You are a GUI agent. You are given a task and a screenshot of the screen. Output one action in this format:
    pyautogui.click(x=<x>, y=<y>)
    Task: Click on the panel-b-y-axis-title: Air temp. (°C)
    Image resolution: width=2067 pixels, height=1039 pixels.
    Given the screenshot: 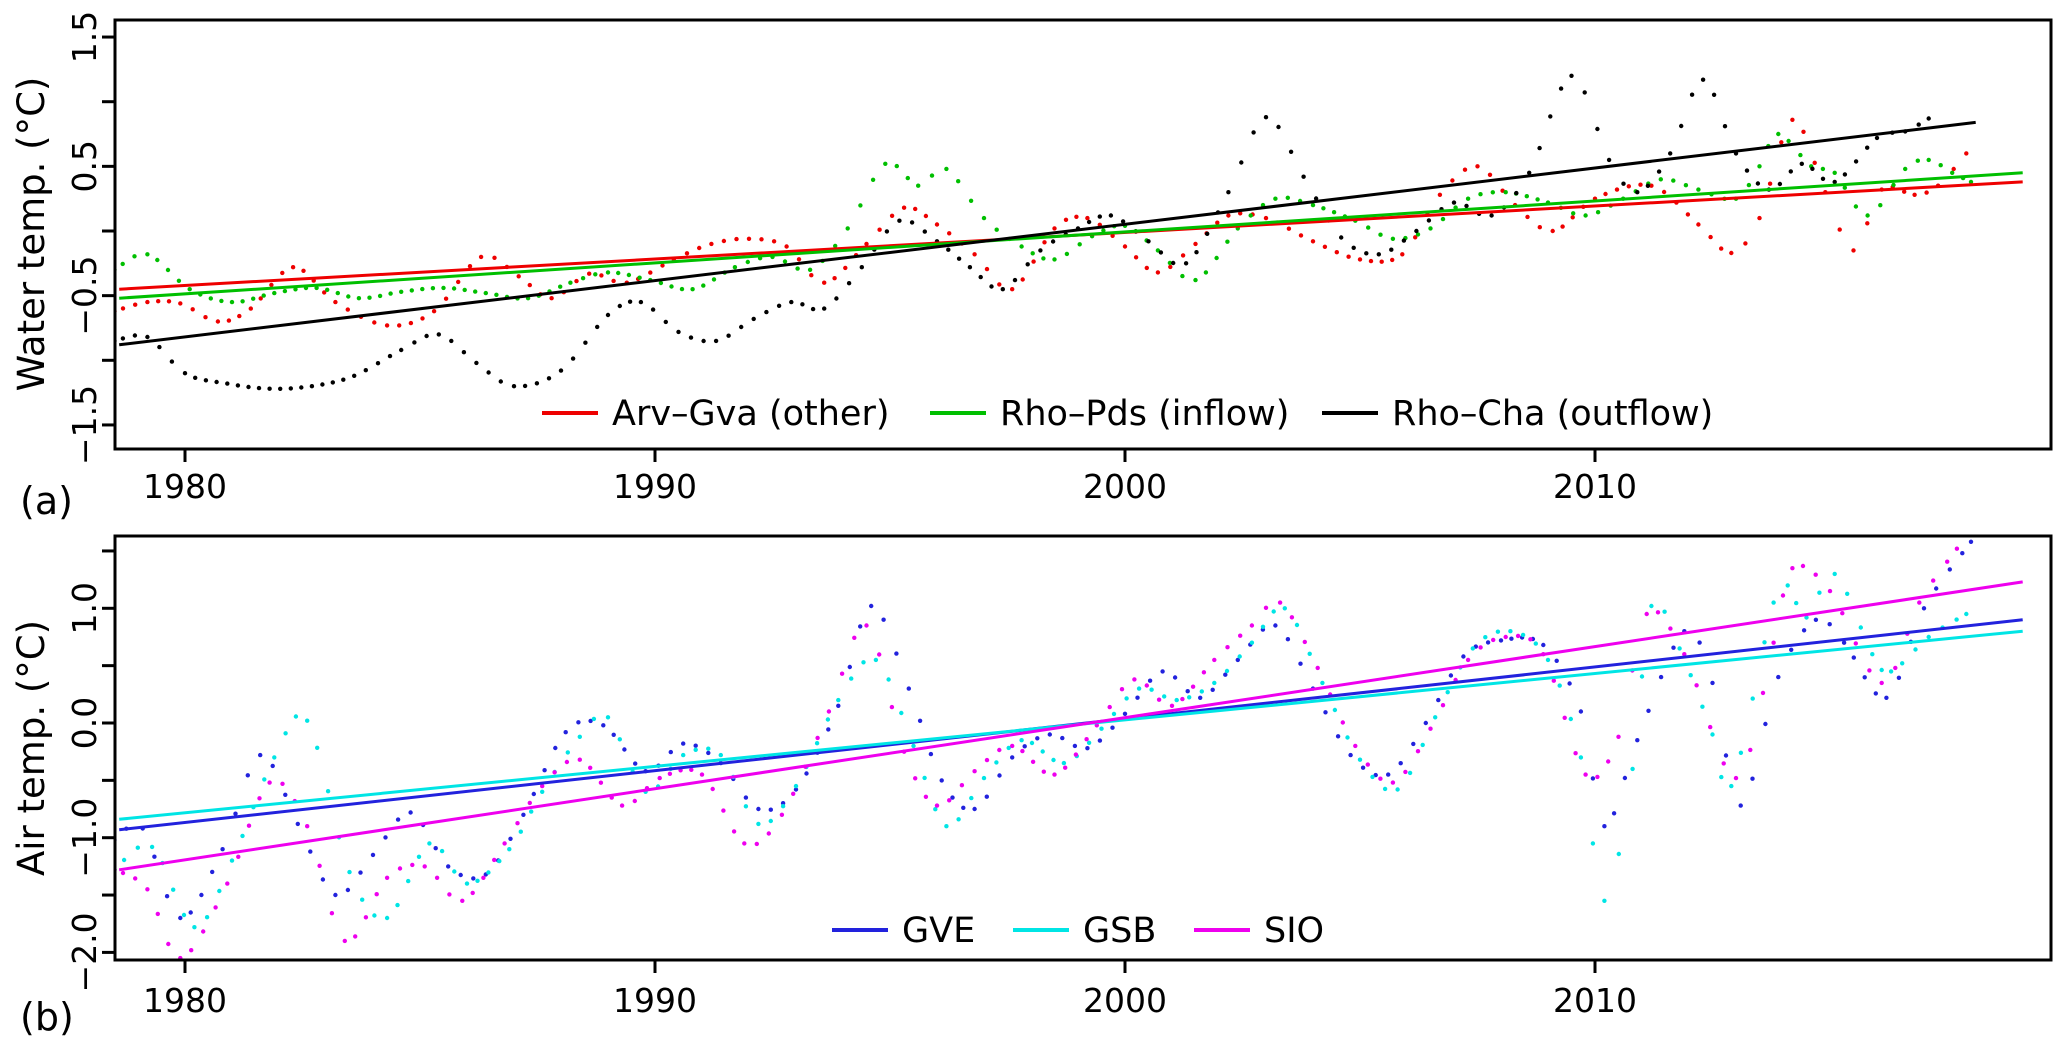 What is the action you would take?
    pyautogui.click(x=31, y=748)
    